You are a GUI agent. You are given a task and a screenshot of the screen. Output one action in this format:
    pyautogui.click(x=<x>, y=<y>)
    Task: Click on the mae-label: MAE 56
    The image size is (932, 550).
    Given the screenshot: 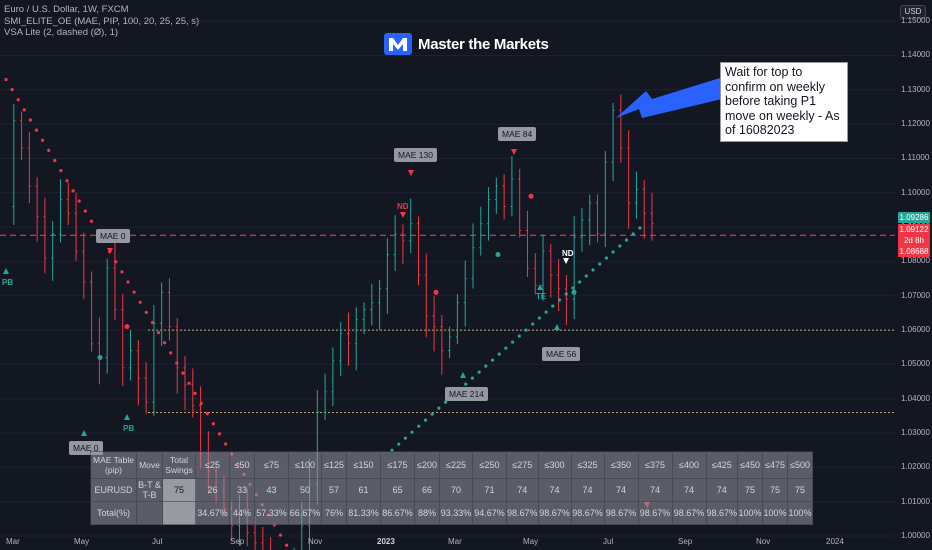 What is the action you would take?
    pyautogui.click(x=561, y=354)
    